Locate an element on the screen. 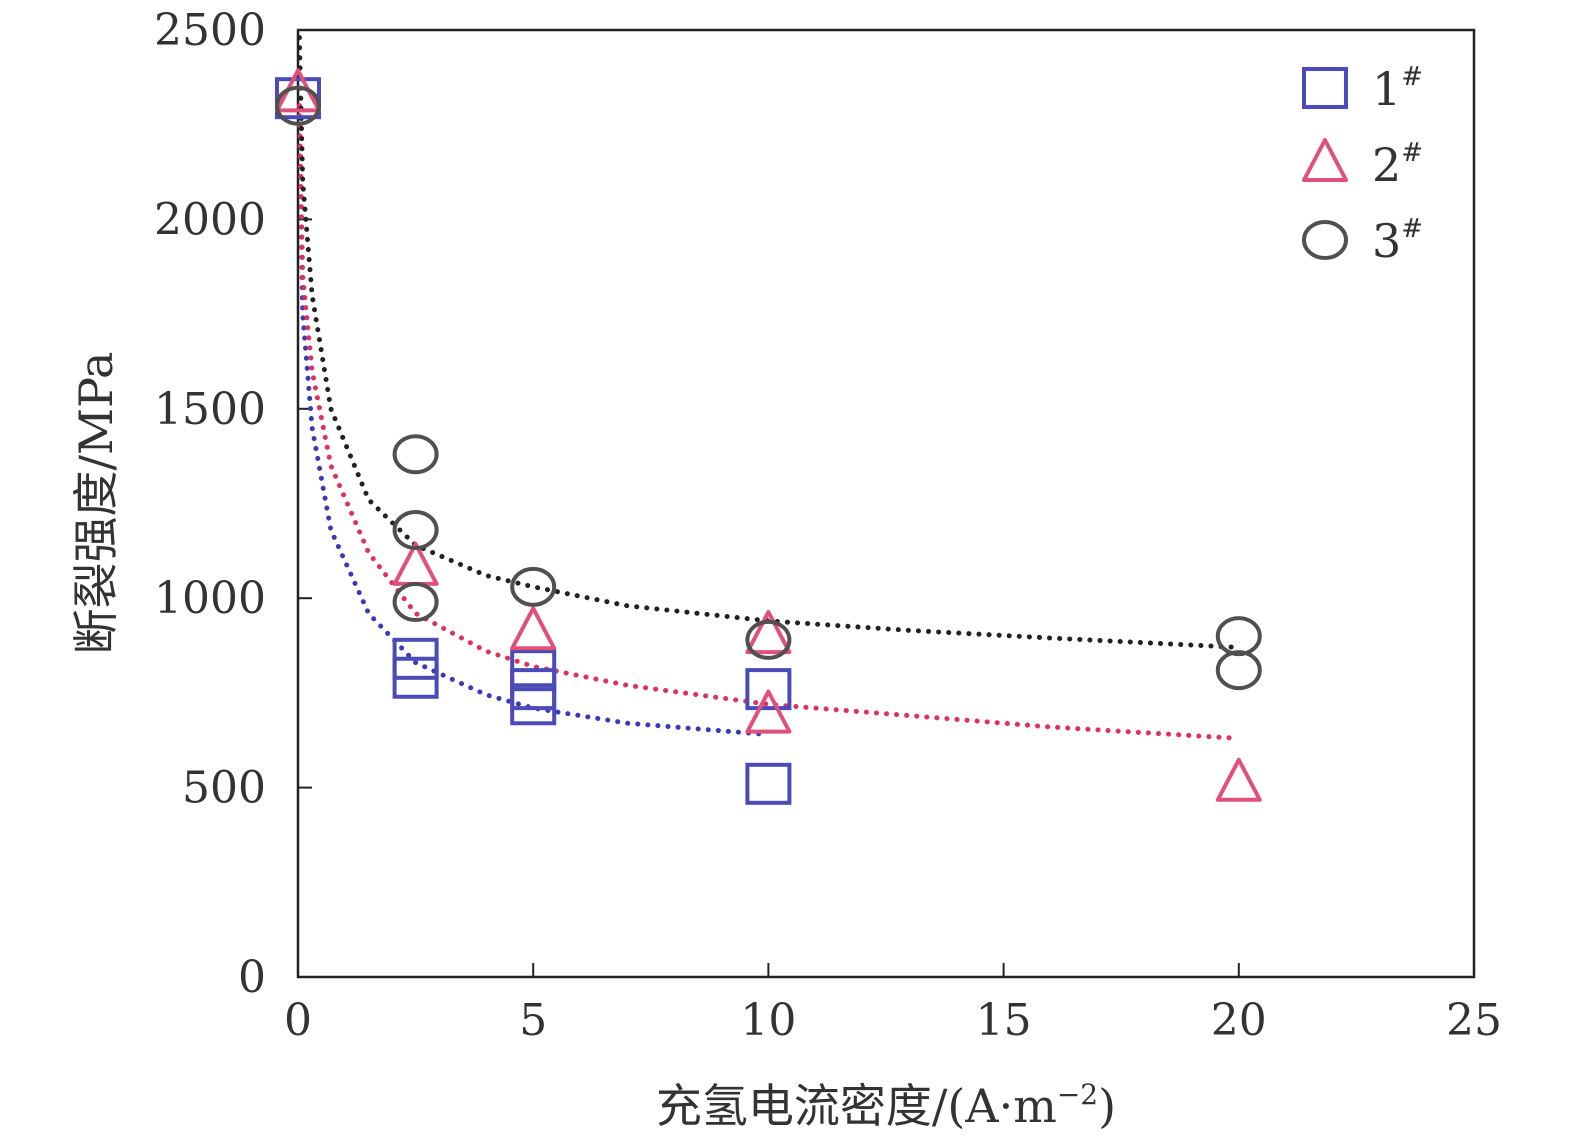 The width and height of the screenshot is (1575, 1146). legend-label-name: 3 is located at coordinates (1386, 241).